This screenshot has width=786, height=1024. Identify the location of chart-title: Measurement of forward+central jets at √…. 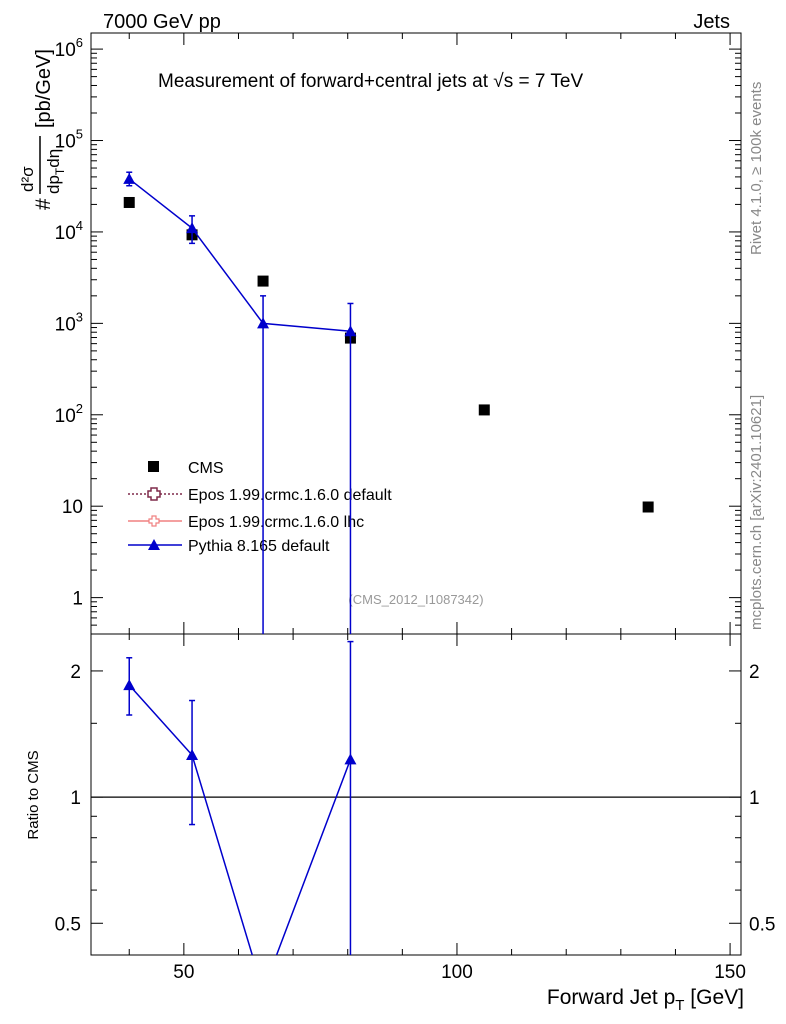
(370, 81).